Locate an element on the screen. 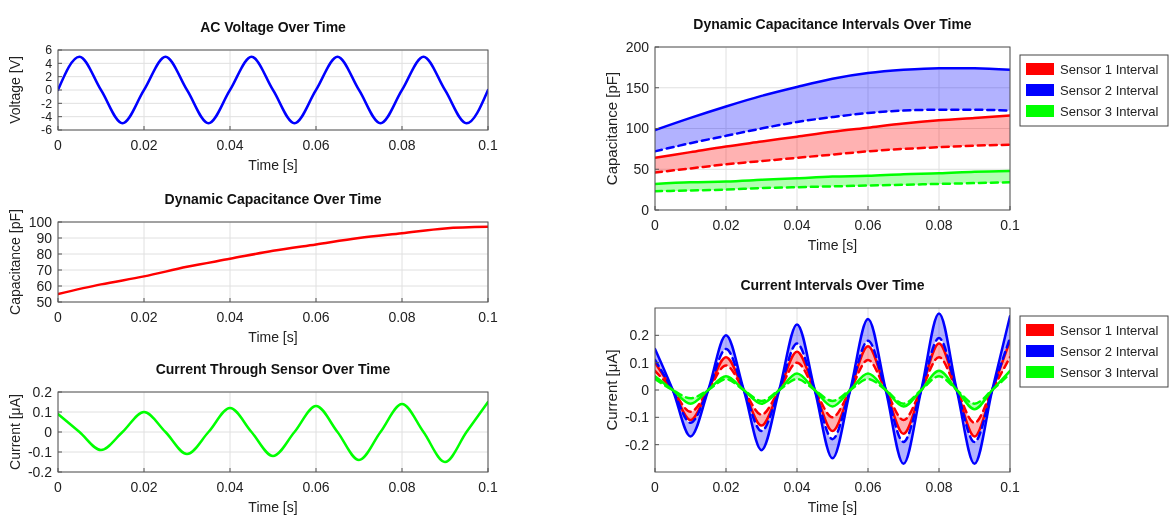  chart-title: Current Through Sensor Over Time is located at coordinates (273, 369).